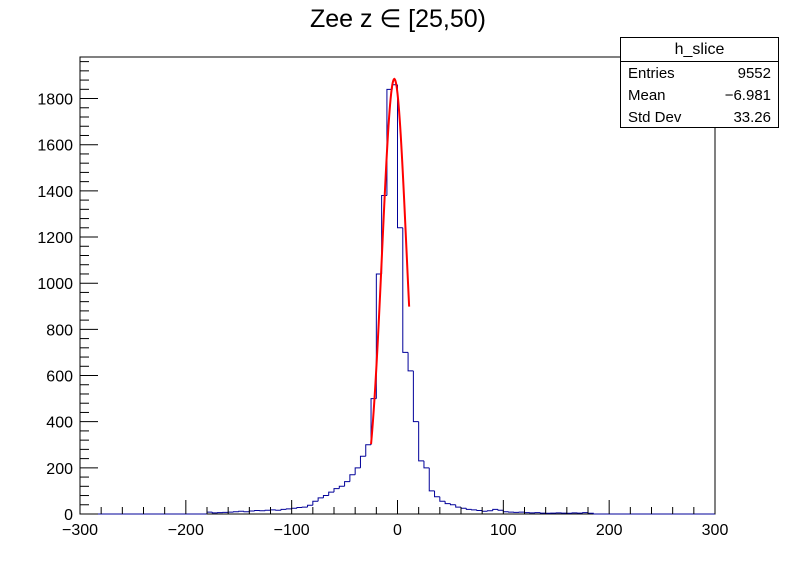 The height and width of the screenshot is (572, 796). Describe the element at coordinates (752, 117) in the screenshot. I see `stats-value-stddev: 33.26` at that location.